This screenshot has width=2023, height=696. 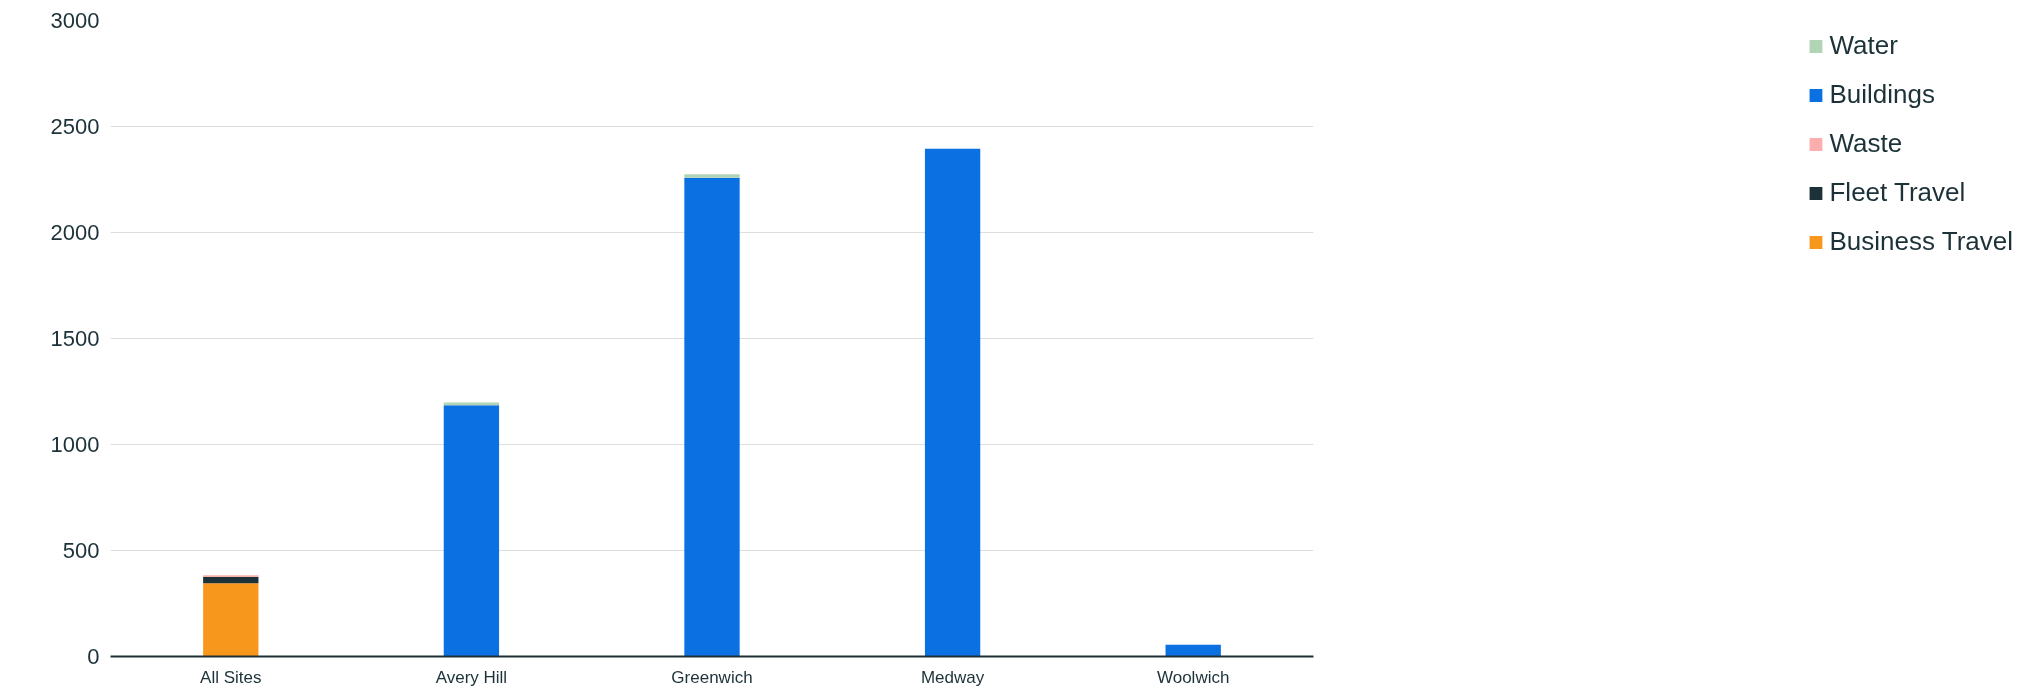 What do you see at coordinates (231, 677) in the screenshot?
I see `x-tick-label: All Sites` at bounding box center [231, 677].